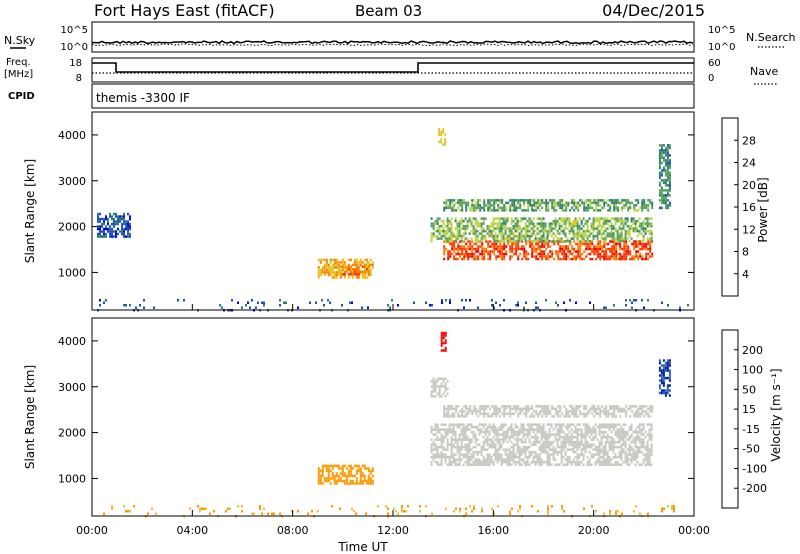  What do you see at coordinates (764, 71) in the screenshot?
I see `nave-label: Nave` at bounding box center [764, 71].